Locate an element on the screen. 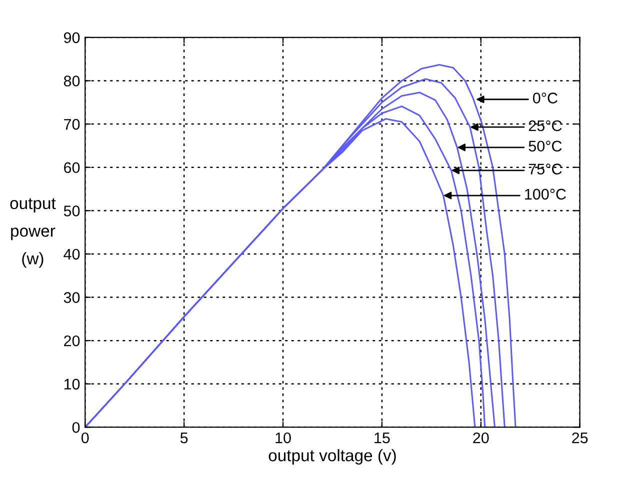  y-tick-label: 10 is located at coordinates (72, 384).